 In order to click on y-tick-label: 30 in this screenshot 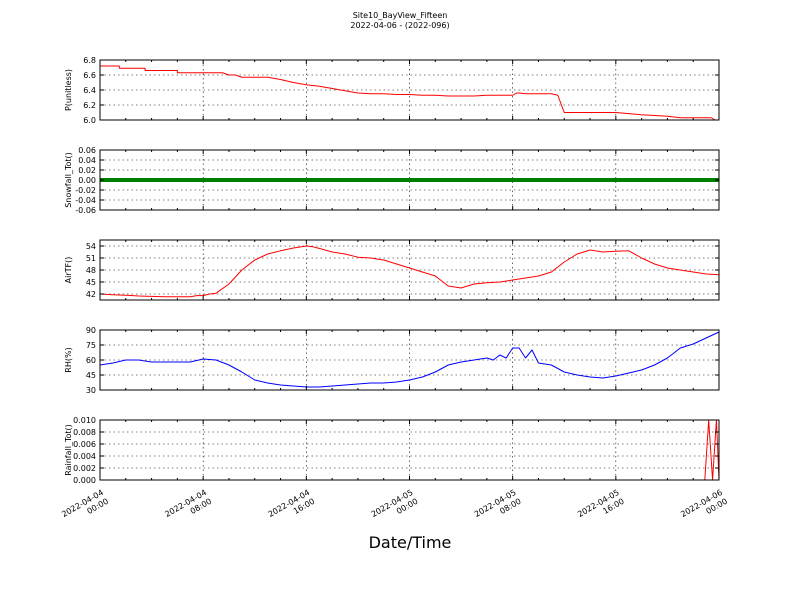, I will do `click(91, 390)`.